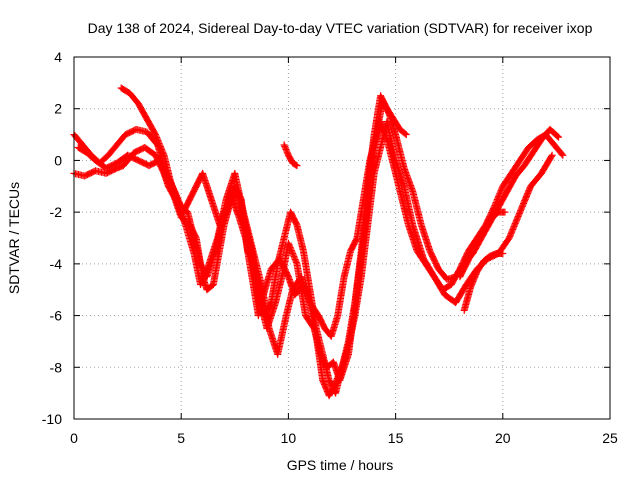 This screenshot has width=640, height=480. I want to click on y-tick-label: -2, so click(56, 212).